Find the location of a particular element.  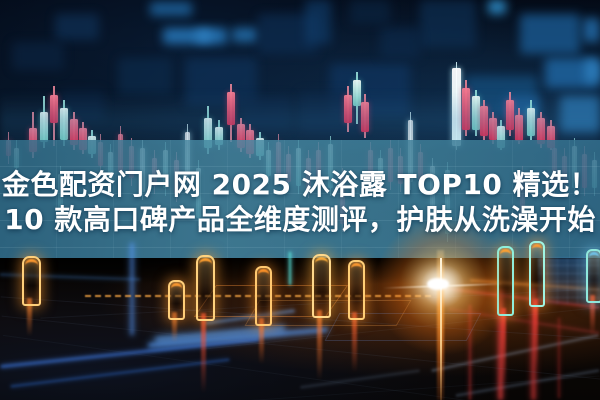

flare-core is located at coordinates (438, 284).